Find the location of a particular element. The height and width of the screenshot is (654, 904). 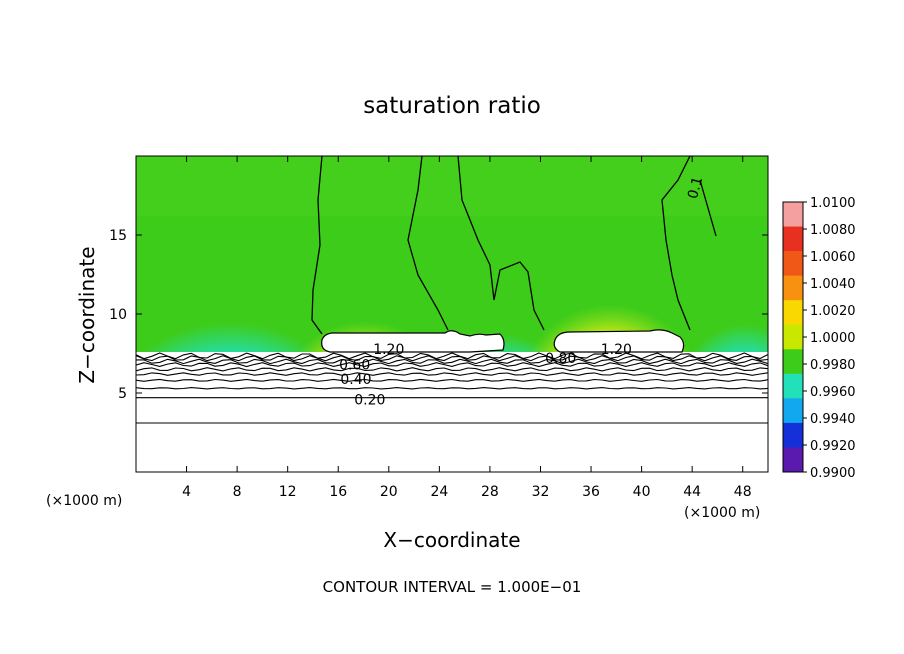

x-tick-label: 28 is located at coordinates (490, 492).